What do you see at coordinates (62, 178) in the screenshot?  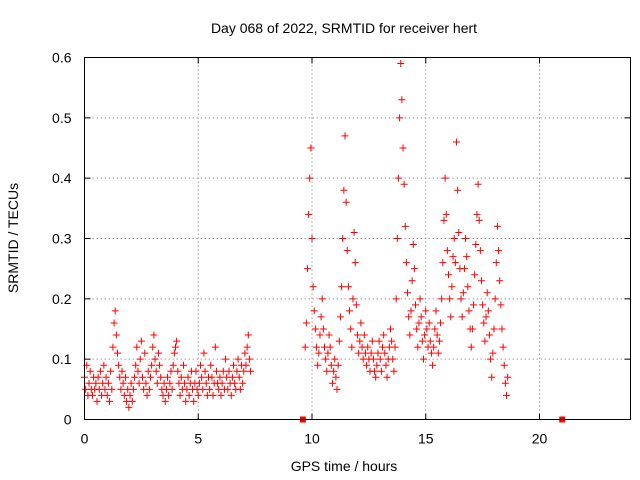 I see `y-tick-label: 0.4` at bounding box center [62, 178].